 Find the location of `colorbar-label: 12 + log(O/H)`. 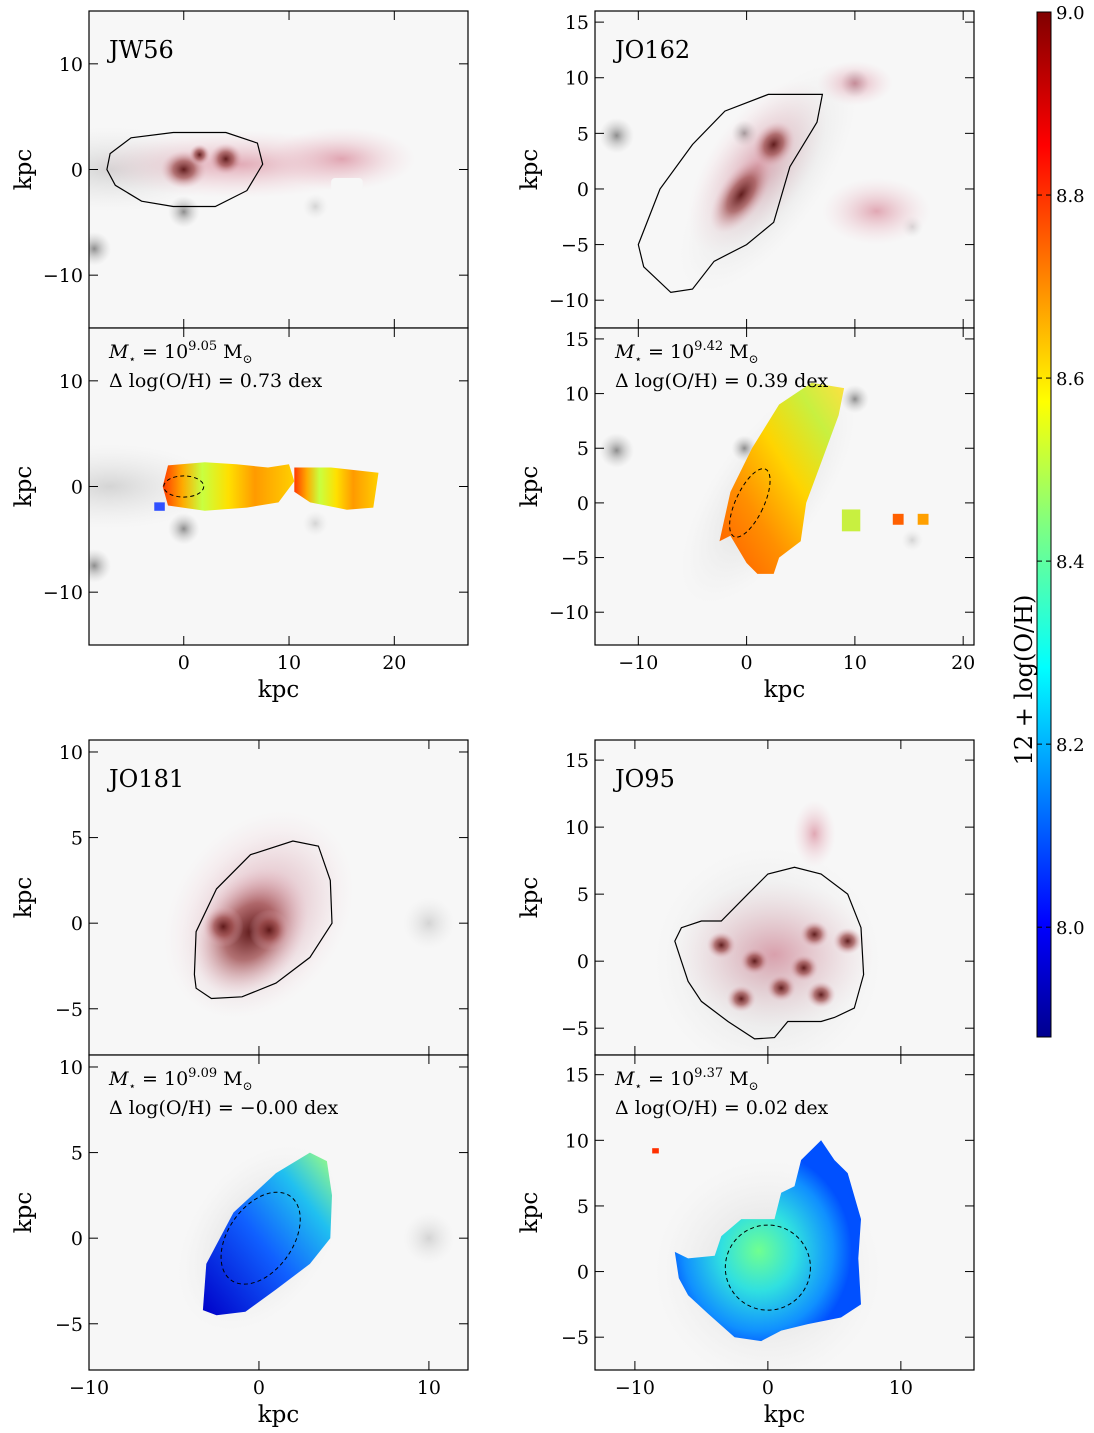

colorbar-label: 12 + log(O/H) is located at coordinates (1024, 680).